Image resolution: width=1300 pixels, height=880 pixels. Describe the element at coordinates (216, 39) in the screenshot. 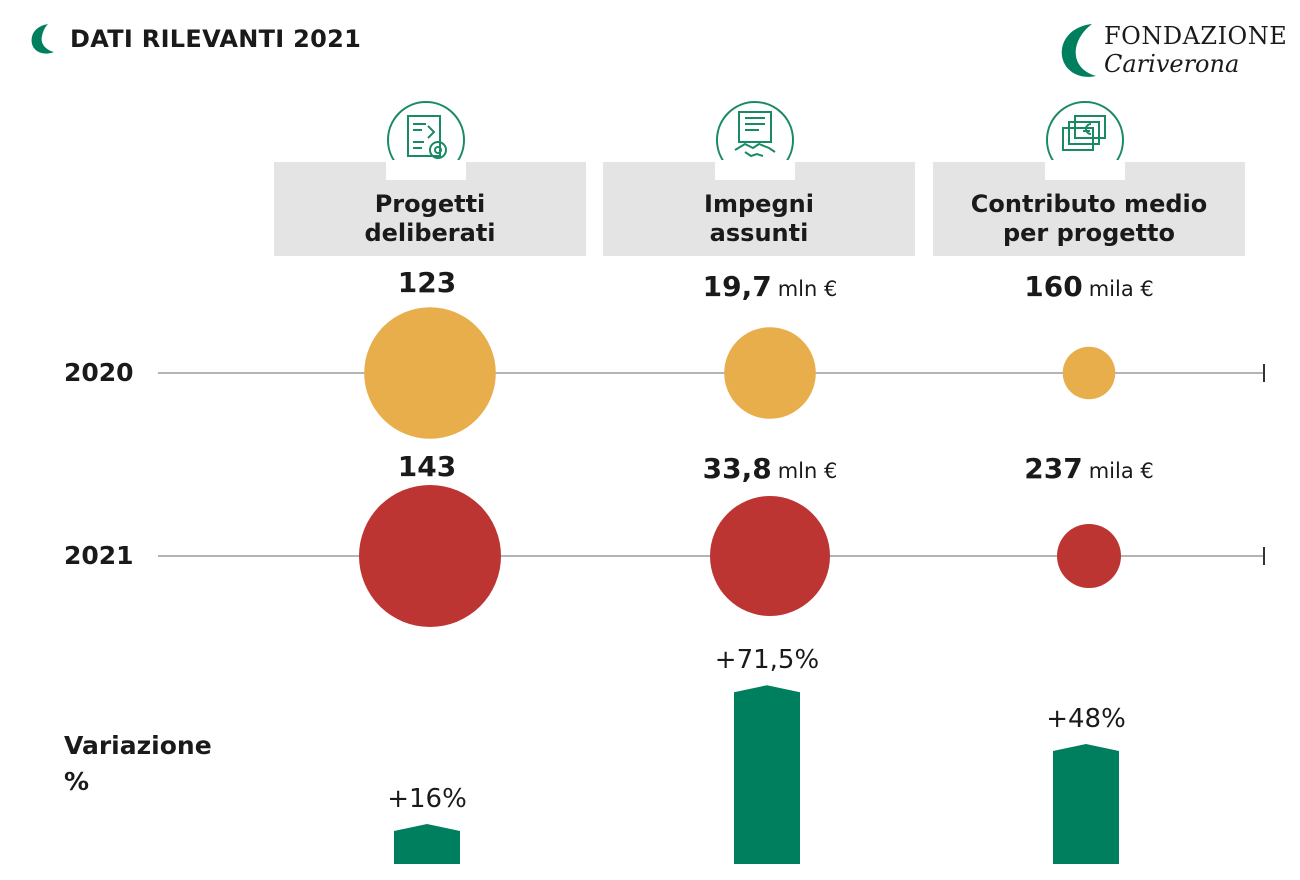

I see `page-title: DATI RILEVANTI 2021` at that location.